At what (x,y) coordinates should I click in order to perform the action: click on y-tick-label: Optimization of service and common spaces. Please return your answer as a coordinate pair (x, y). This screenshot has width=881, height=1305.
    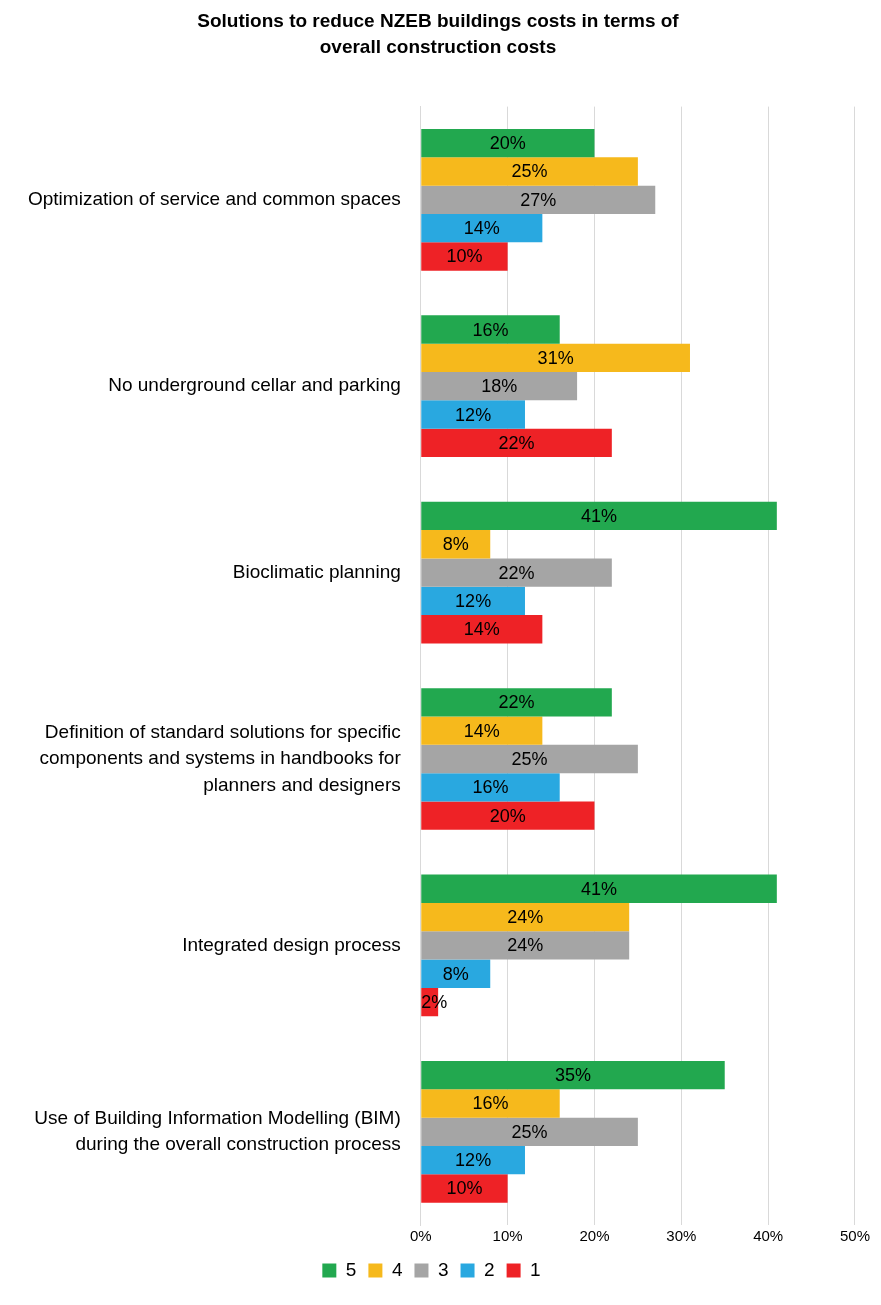
    Looking at the image, I should click on (214, 199).